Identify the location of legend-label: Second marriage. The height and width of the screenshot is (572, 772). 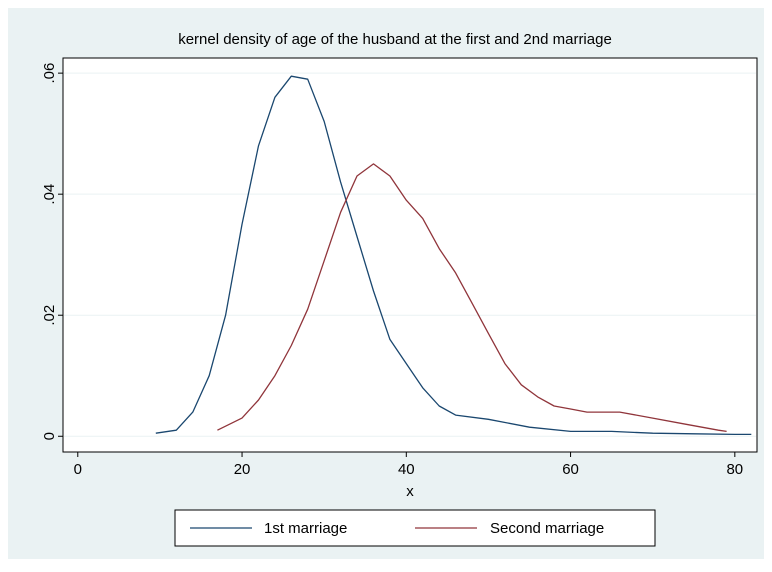
(547, 528).